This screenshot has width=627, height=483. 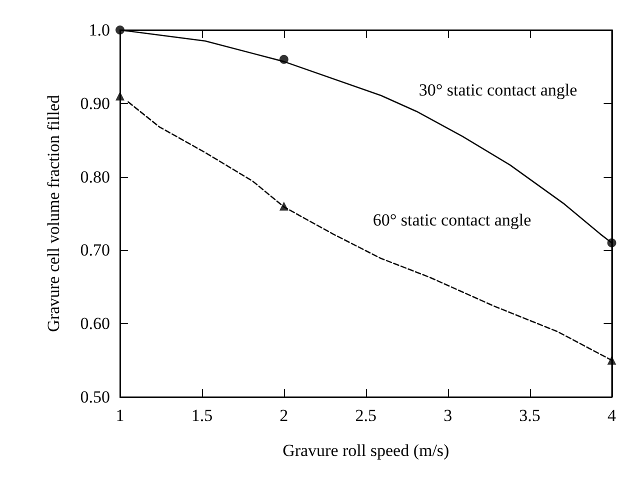 I want to click on y-tick-label: 0.60, so click(x=95, y=324).